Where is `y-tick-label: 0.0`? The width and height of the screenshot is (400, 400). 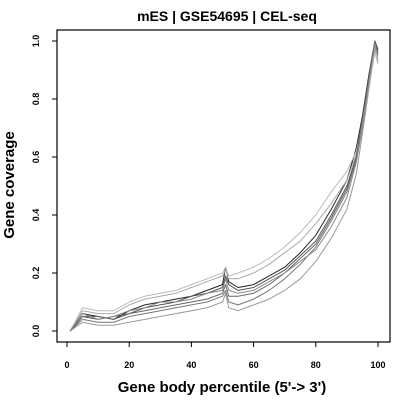 y-tick-label: 0.0 is located at coordinates (36, 331).